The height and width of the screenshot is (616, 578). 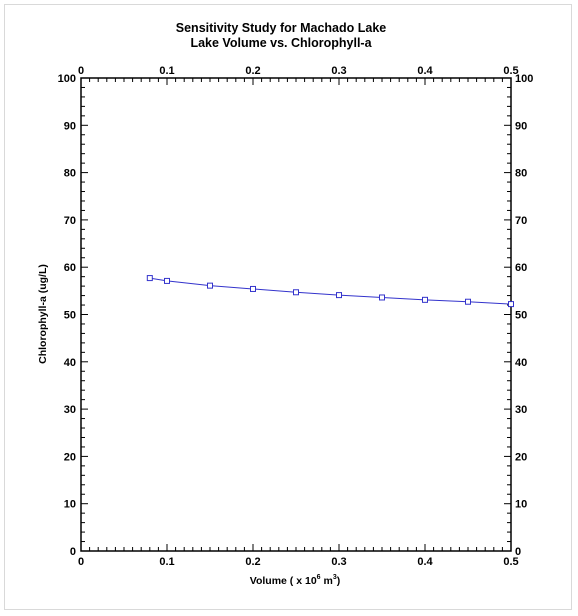 I want to click on y-axis-label: Chlorophyll-a (ug/L), so click(x=43, y=314).